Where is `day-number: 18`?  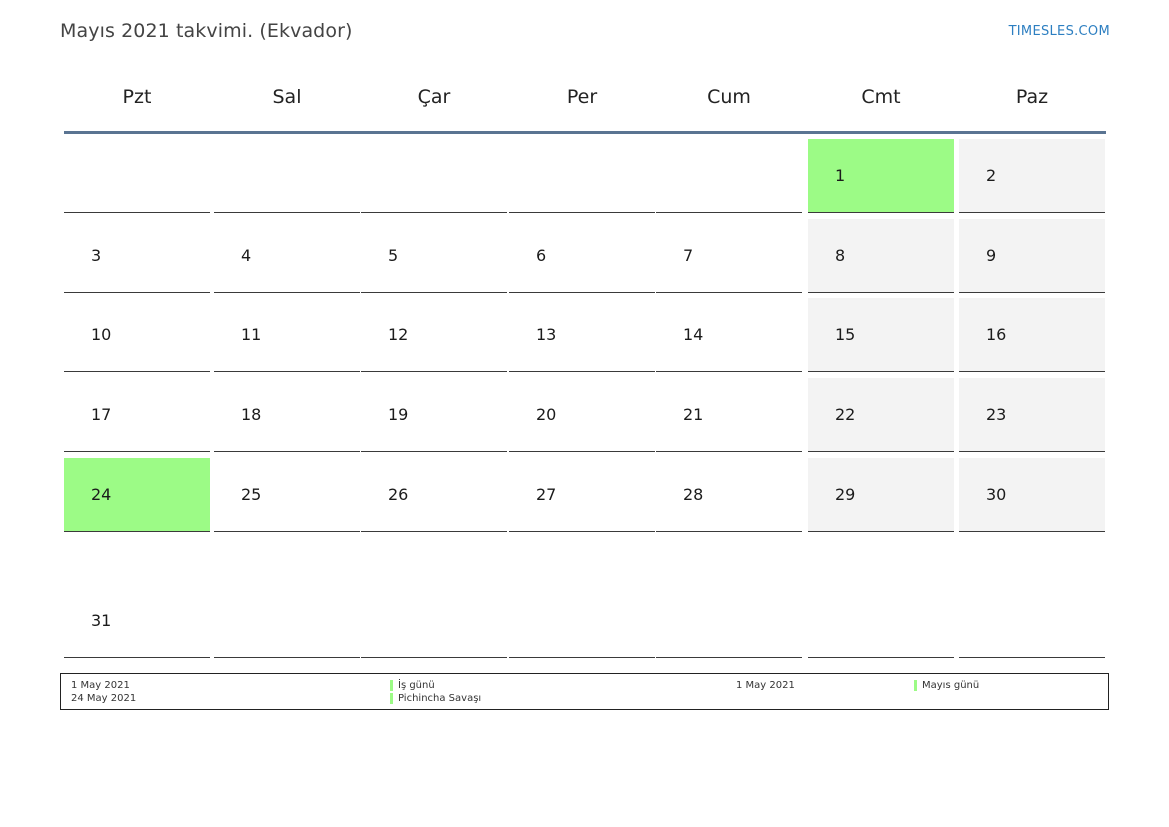 day-number: 18 is located at coordinates (251, 414).